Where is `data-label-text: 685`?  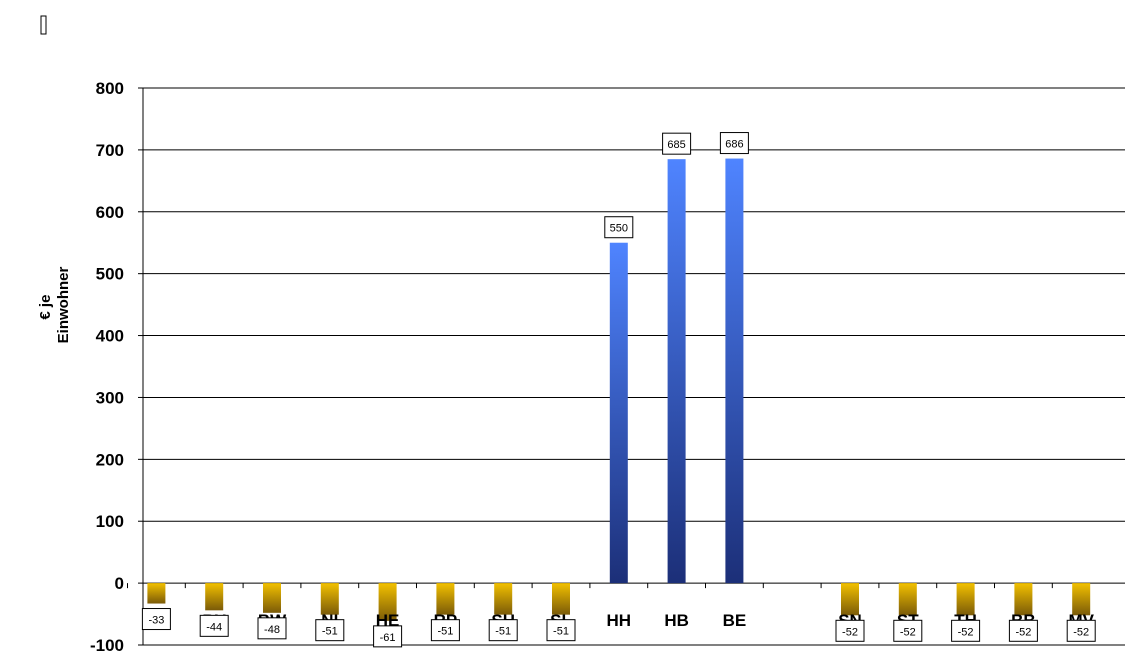 data-label-text: 685 is located at coordinates (676, 145).